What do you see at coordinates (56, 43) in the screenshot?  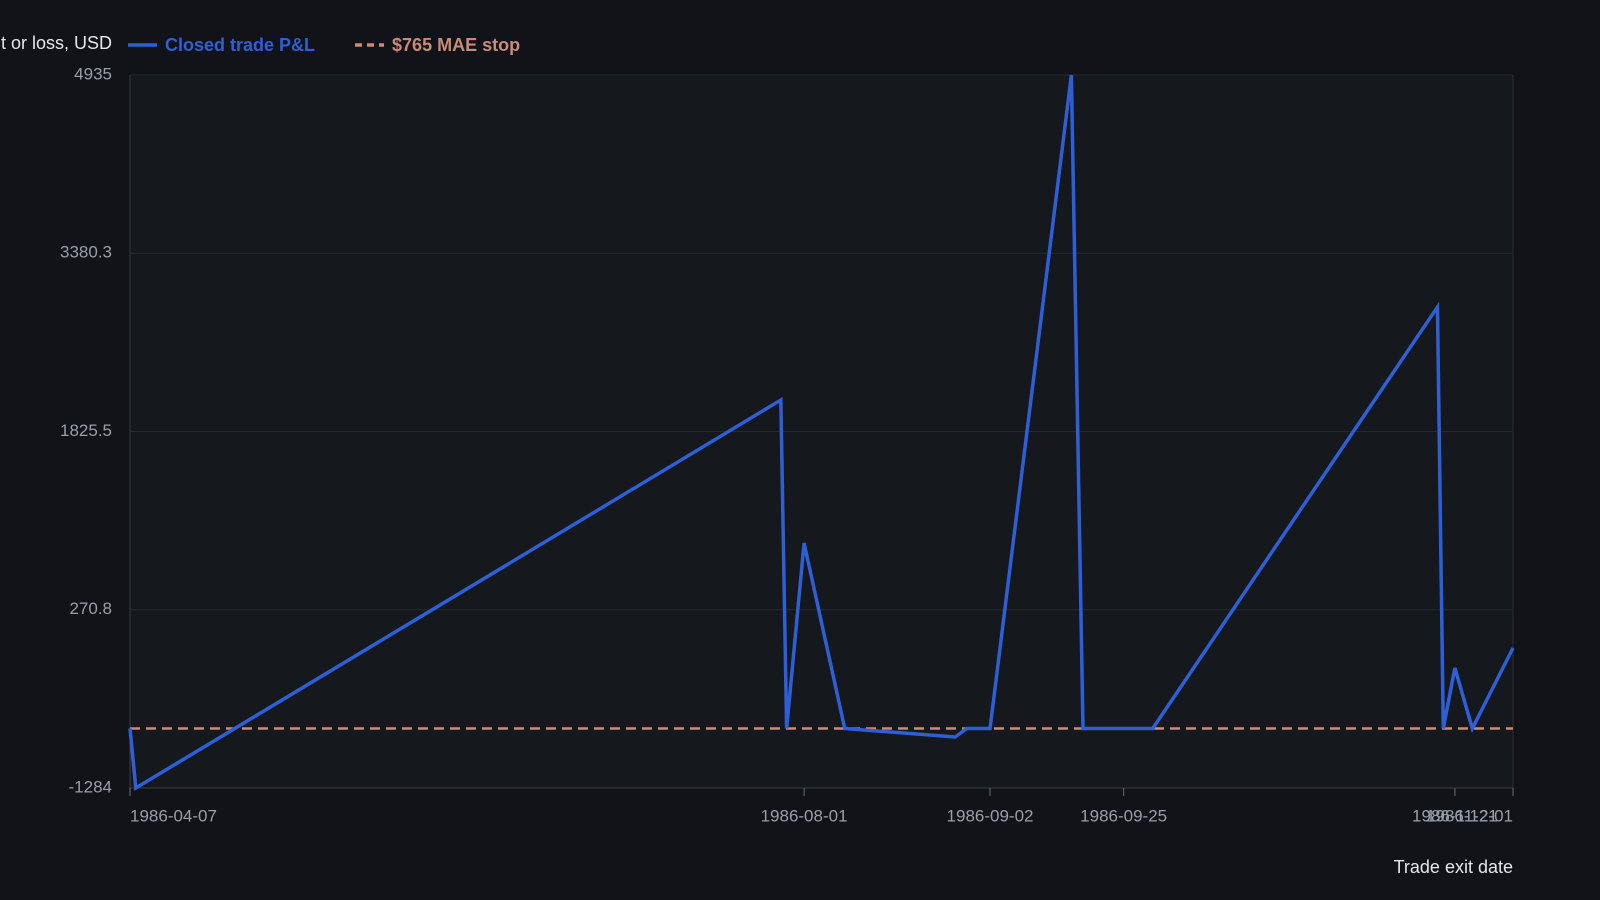 I see `y-axis-label: Profit or loss, USD` at bounding box center [56, 43].